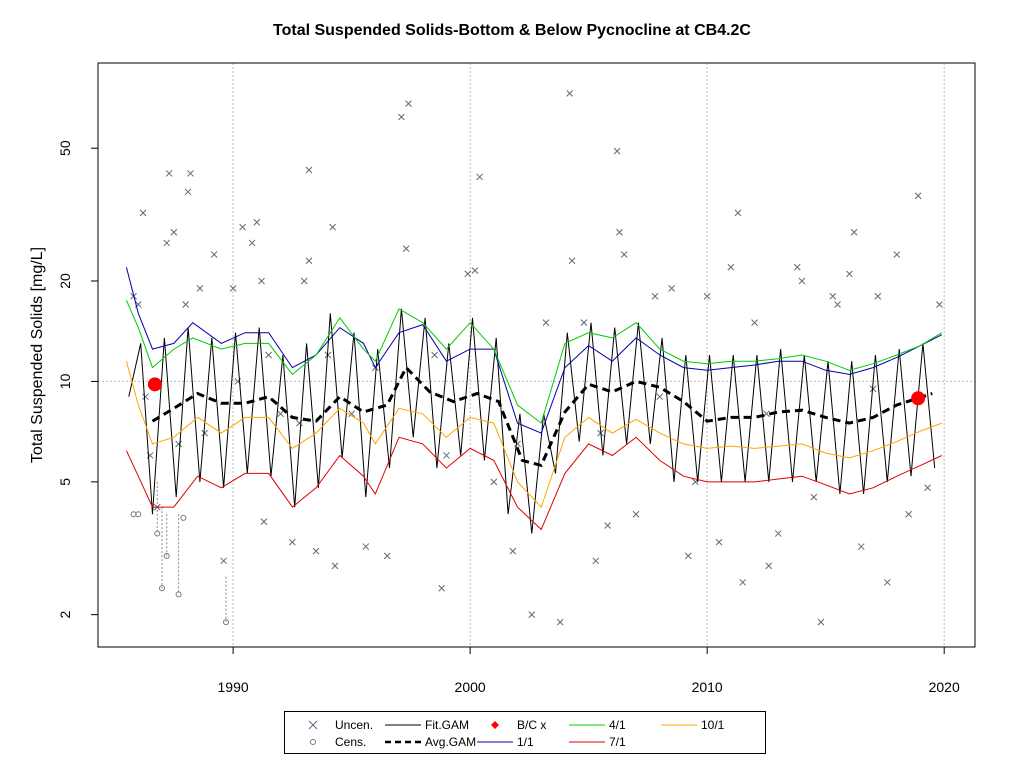 The image size is (1024, 768). What do you see at coordinates (707, 687) in the screenshot?
I see `x-tick-label: 2010` at bounding box center [707, 687].